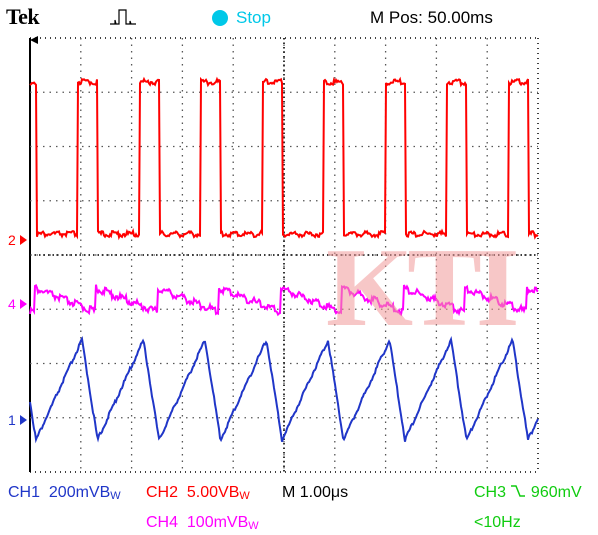 This screenshot has height=535, width=598. I want to click on ch1-label: CH1, so click(24, 492).